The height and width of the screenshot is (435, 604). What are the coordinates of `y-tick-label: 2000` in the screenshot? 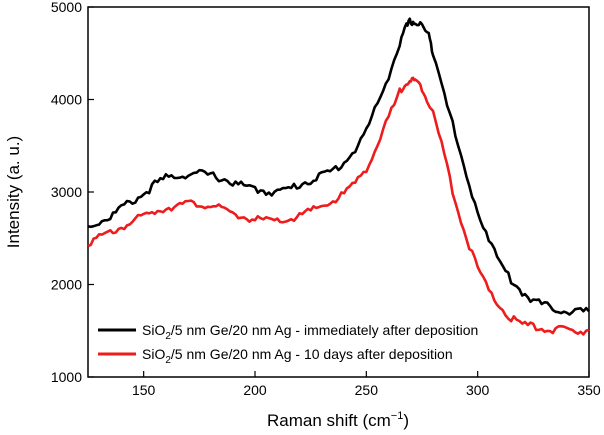 It's located at (66, 285).